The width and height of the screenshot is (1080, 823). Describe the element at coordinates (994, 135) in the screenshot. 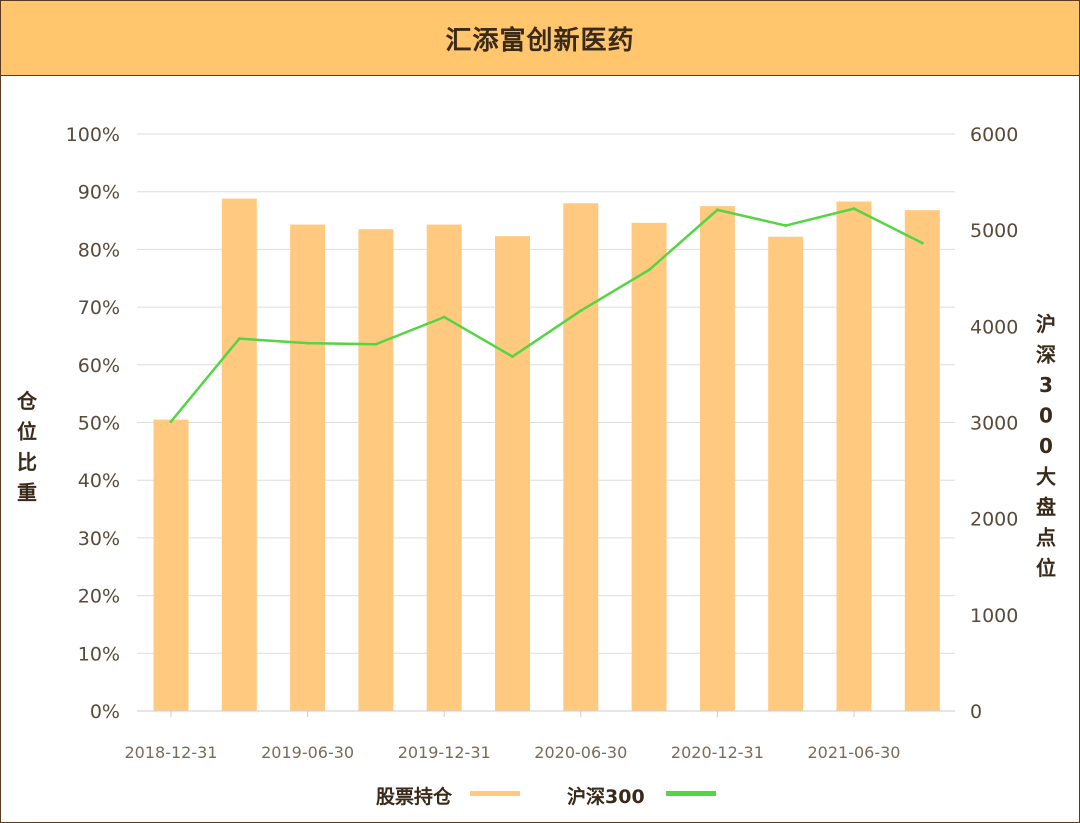

I see `y-right-tick-label: 6000` at that location.